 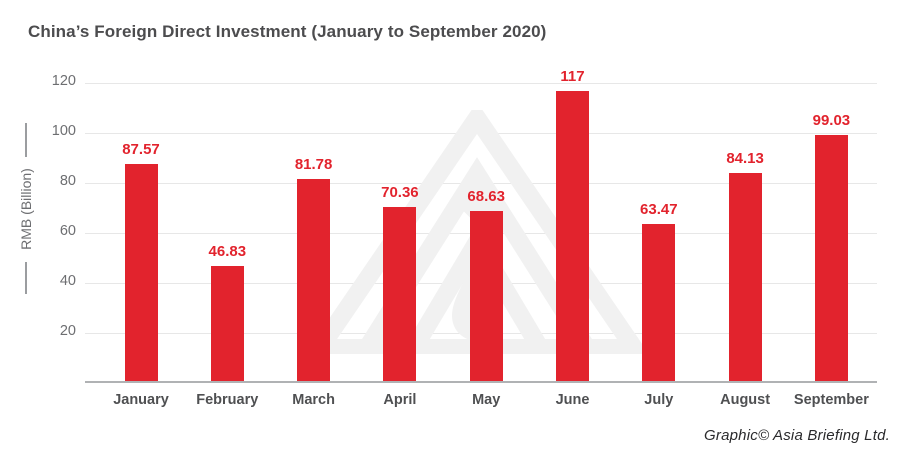 I want to click on bar-value-label: 117, so click(x=572, y=76).